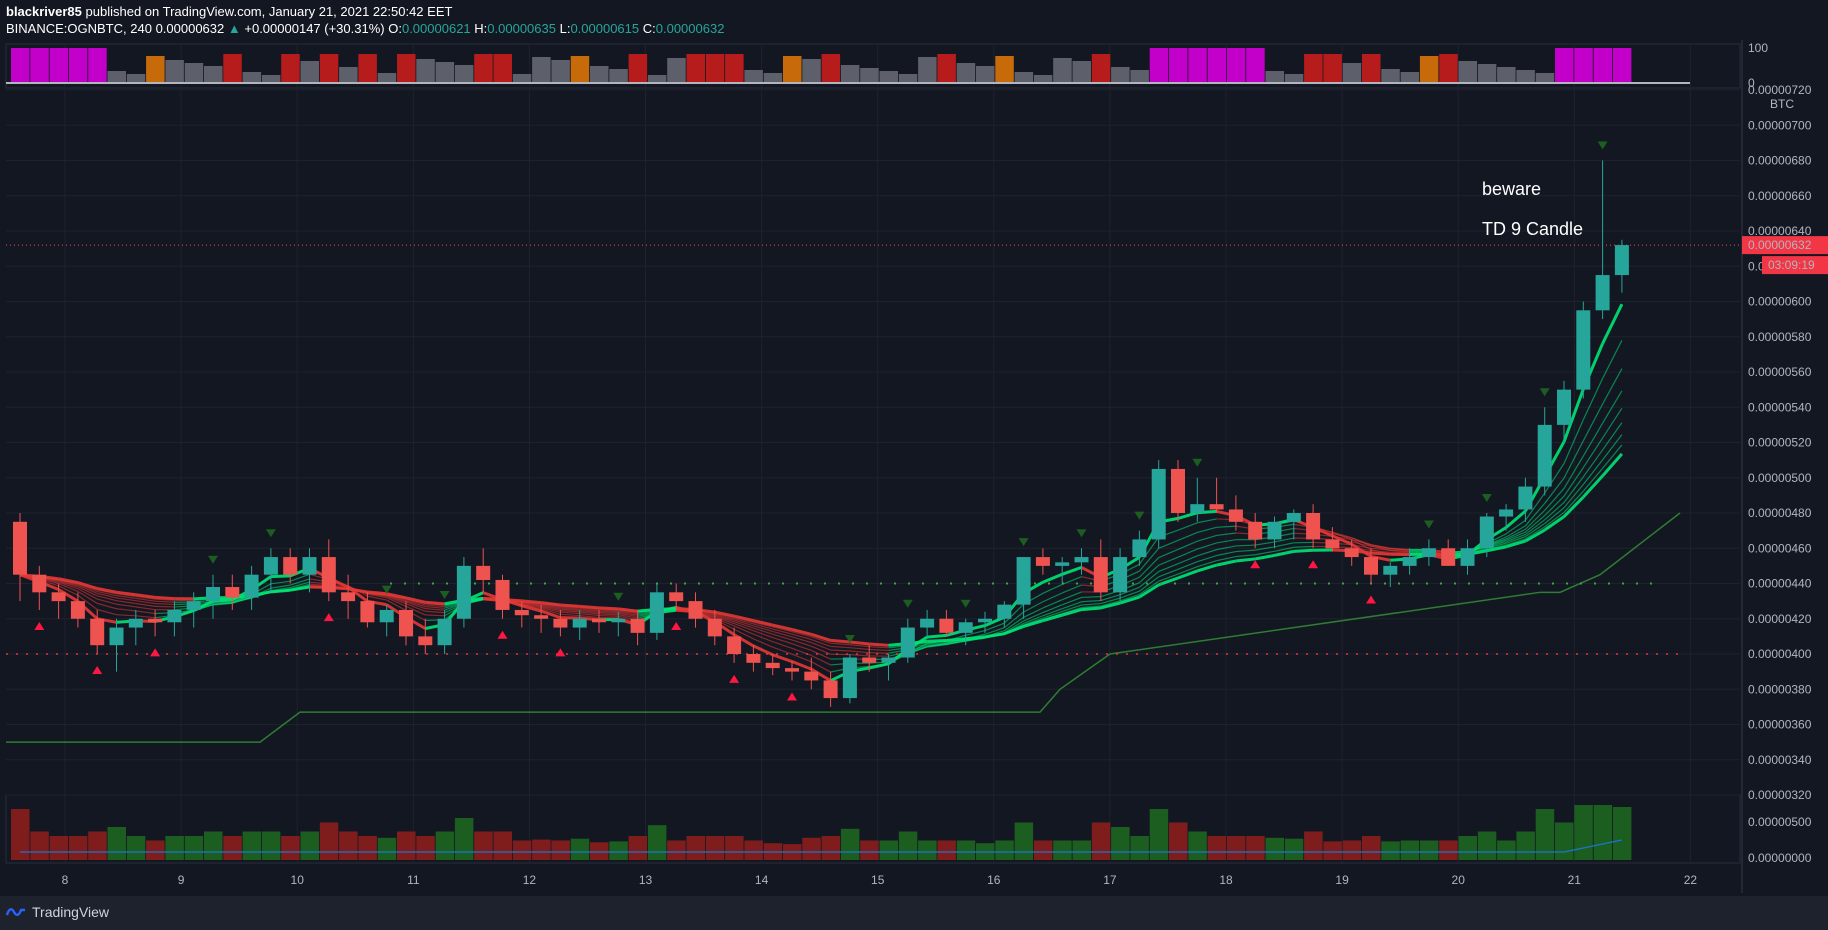  Describe the element at coordinates (762, 880) in the screenshot. I see `time-tick-label: 14` at that location.